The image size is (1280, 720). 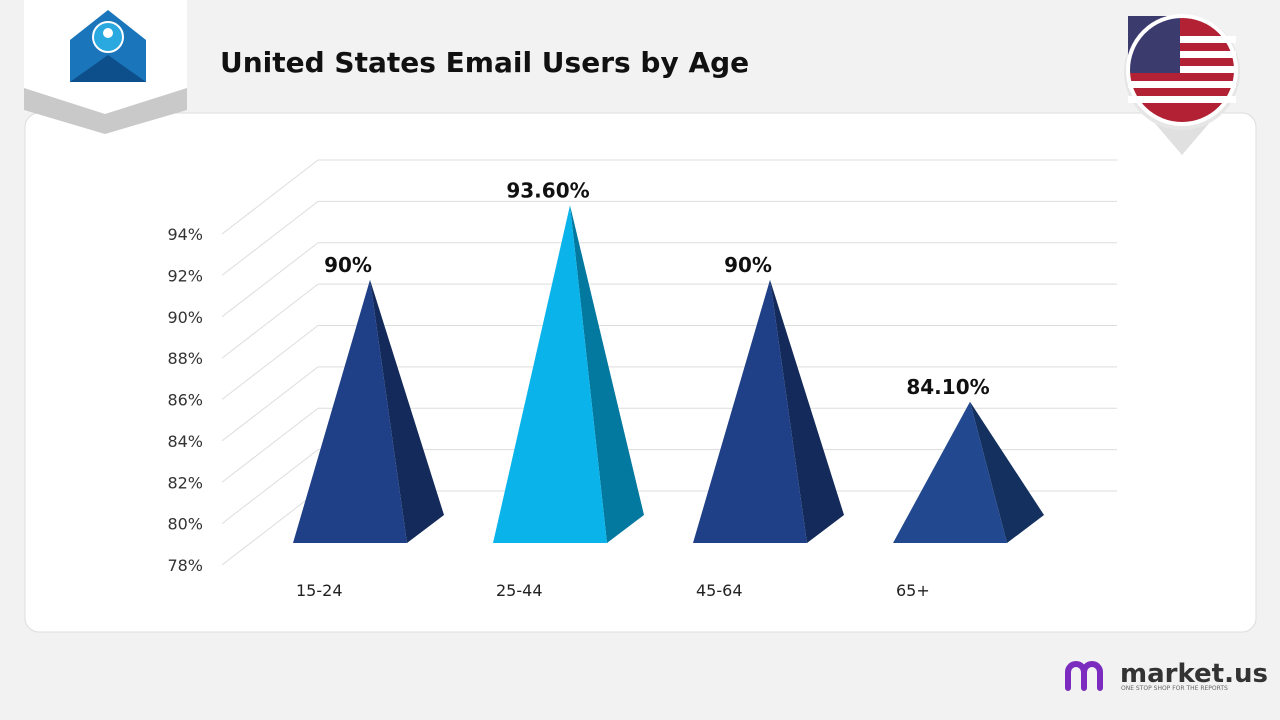 I want to click on email-badge, so click(x=105, y=67).